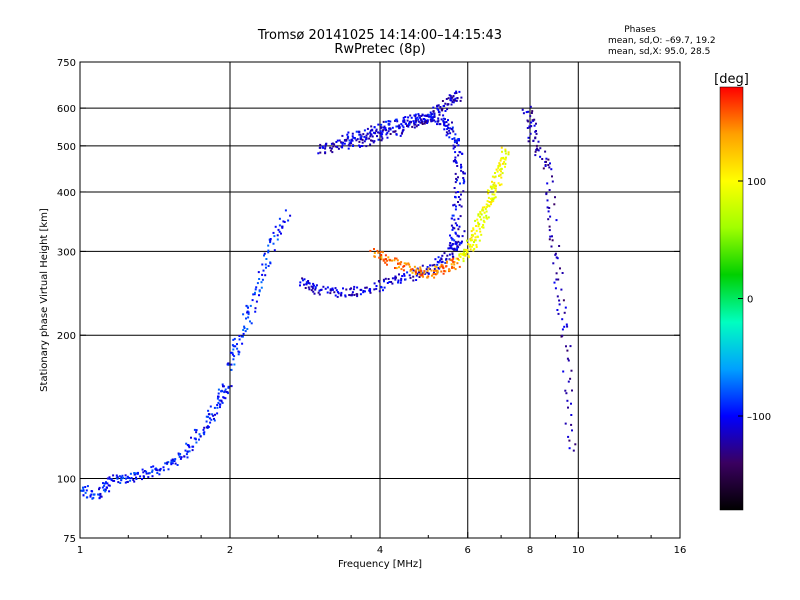  Describe the element at coordinates (530, 550) in the screenshot. I see `x-tick-label: 8` at that location.